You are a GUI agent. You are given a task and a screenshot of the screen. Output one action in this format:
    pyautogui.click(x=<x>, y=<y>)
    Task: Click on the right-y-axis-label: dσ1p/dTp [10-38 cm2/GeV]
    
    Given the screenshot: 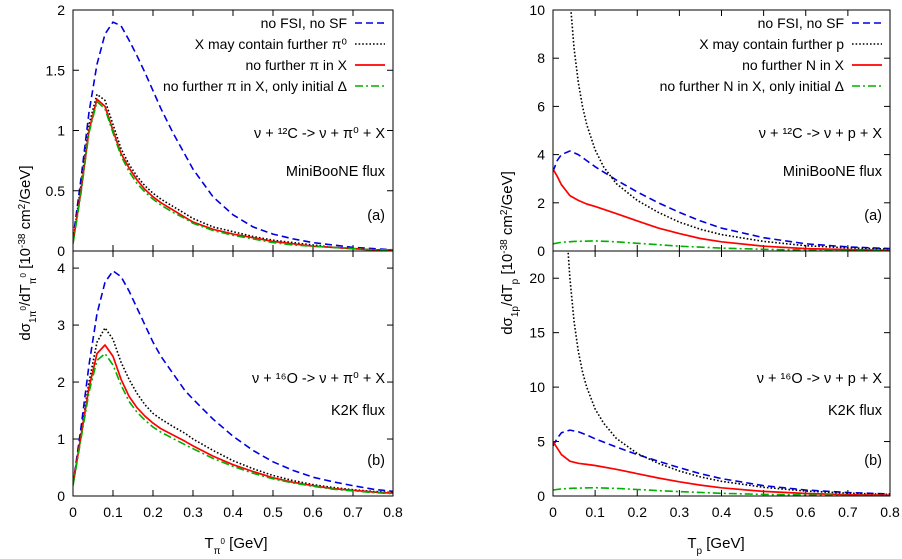 What is the action you would take?
    pyautogui.click(x=510, y=253)
    